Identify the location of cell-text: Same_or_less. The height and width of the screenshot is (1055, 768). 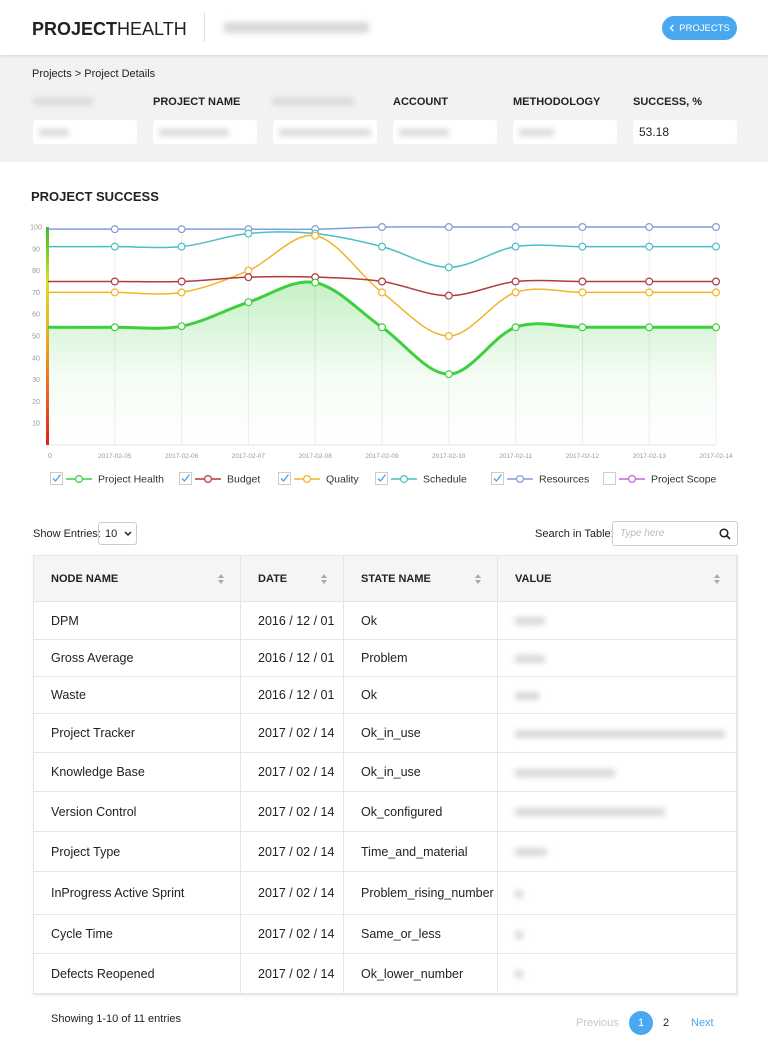
(401, 934).